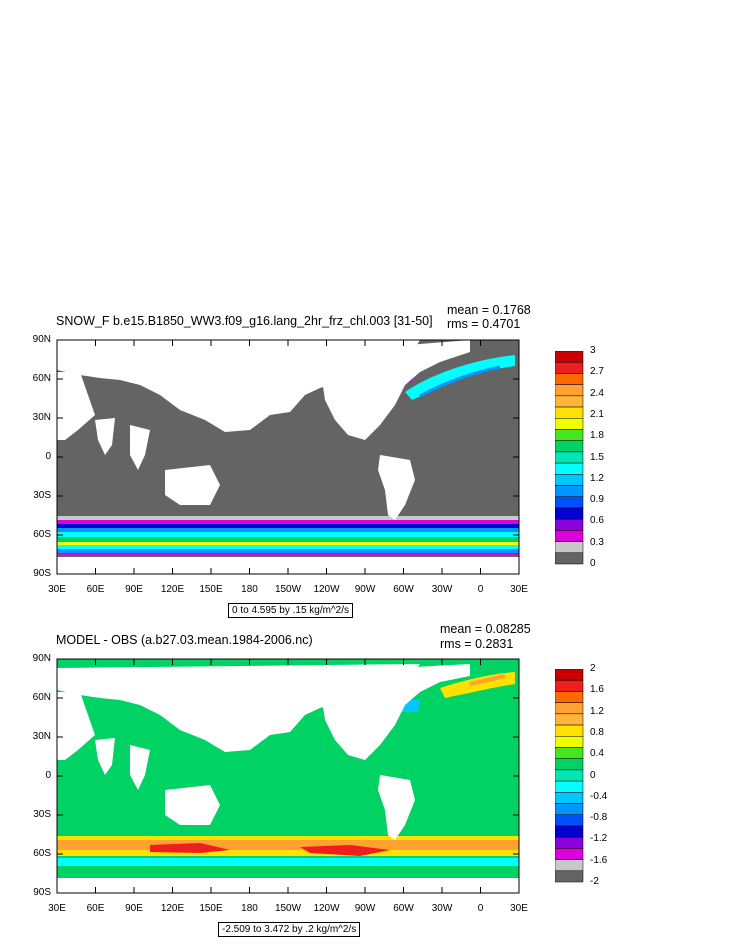  What do you see at coordinates (597, 521) in the screenshot?
I see `colorbar-label: 0.6` at bounding box center [597, 521].